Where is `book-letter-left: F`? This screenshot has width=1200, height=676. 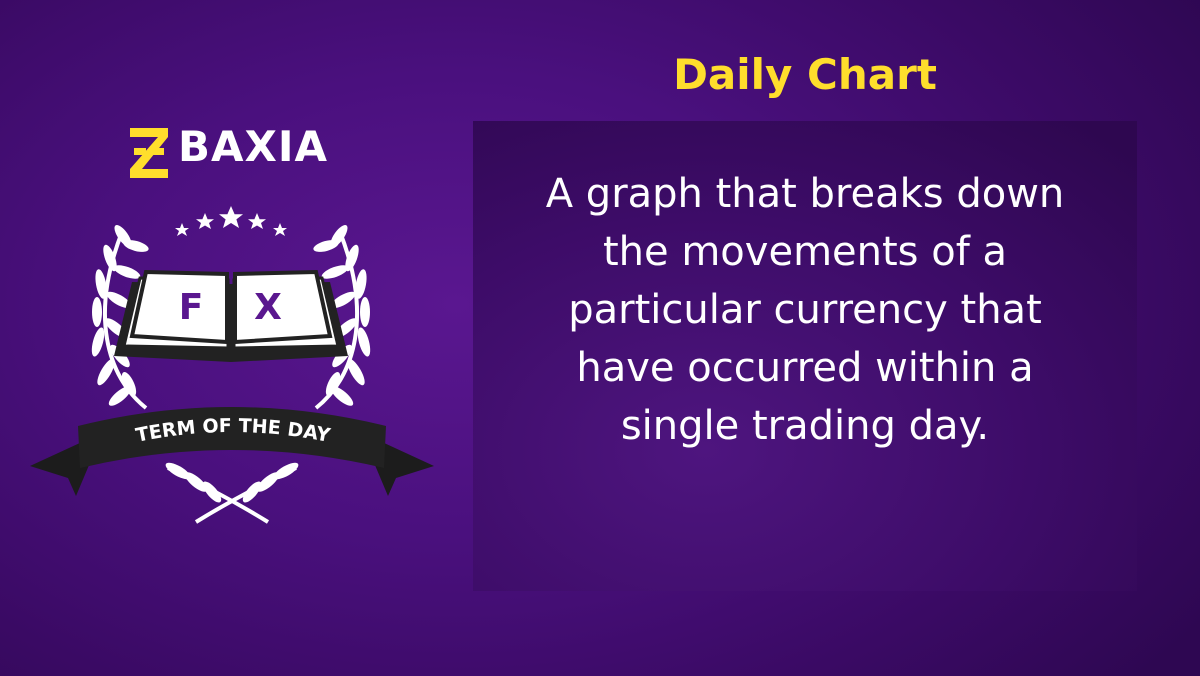
book-letter-left: F is located at coordinates (191, 307).